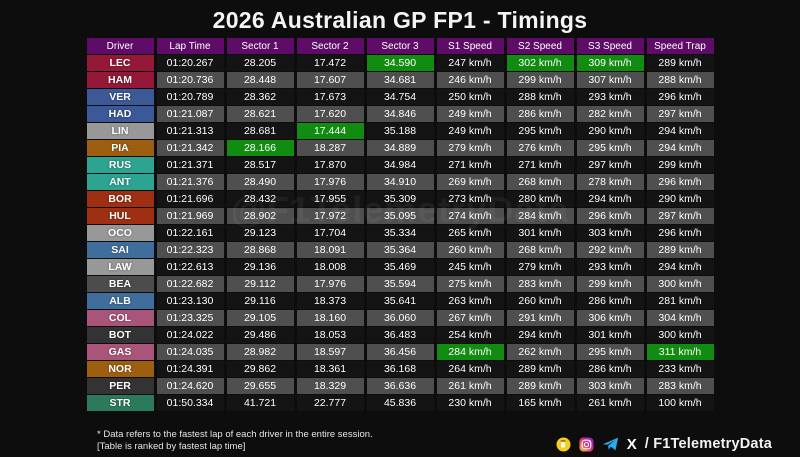  Describe the element at coordinates (120, 131) in the screenshot. I see `driver-cell-lin: LIN` at that location.